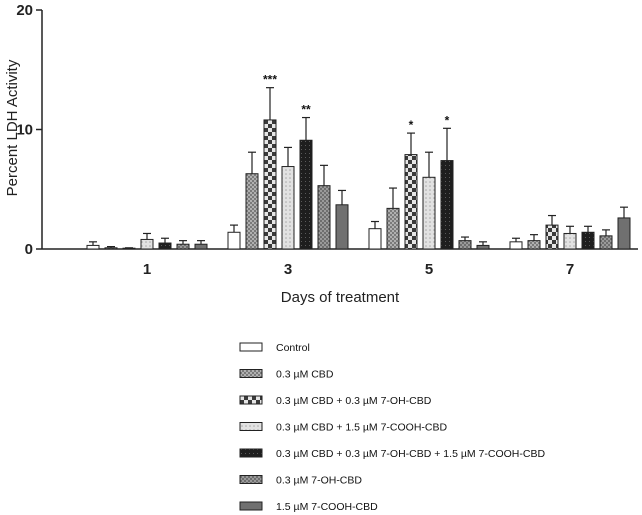  I want to click on significance-label: ***, so click(270, 80).